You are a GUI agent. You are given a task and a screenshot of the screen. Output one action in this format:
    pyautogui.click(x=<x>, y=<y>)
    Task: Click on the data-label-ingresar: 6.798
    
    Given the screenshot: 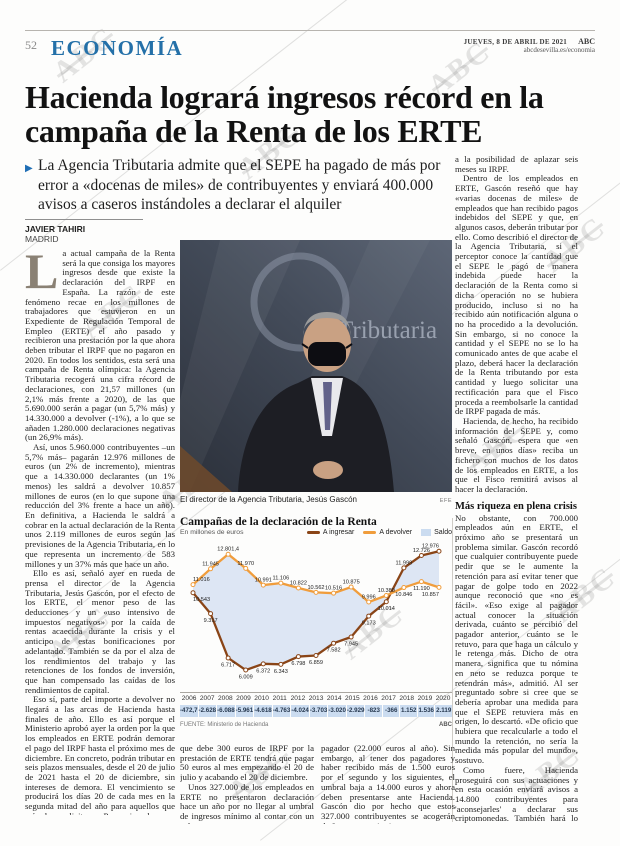 What is the action you would take?
    pyautogui.click(x=298, y=664)
    